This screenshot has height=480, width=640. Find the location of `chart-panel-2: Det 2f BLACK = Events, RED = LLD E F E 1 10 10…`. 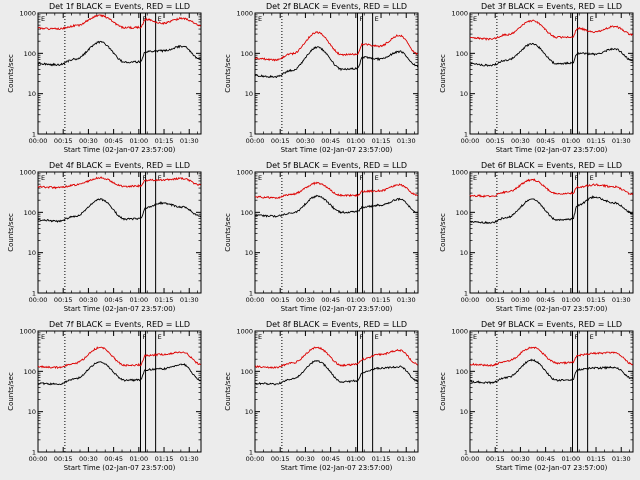

chart-panel-2: Det 2f BLACK = Events, RED = LLD E F E 1 10 10… is located at coordinates (321, 78).